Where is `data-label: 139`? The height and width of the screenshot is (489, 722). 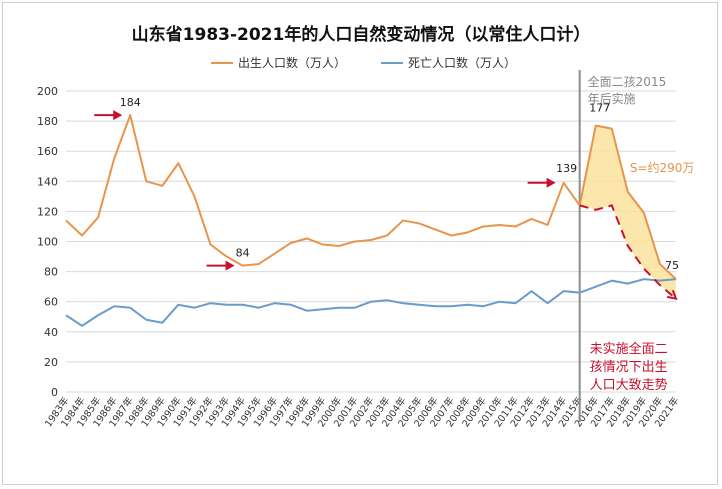
data-label: 139 is located at coordinates (566, 168).